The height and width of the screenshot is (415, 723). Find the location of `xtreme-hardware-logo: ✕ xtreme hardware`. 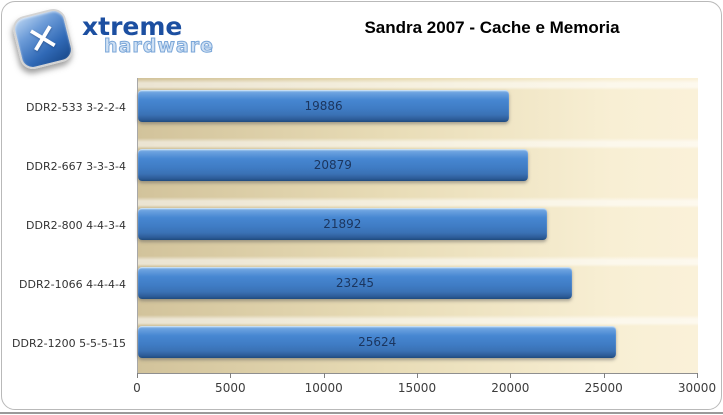

xtreme-hardware-logo: ✕ xtreme hardware is located at coordinates (125, 39).